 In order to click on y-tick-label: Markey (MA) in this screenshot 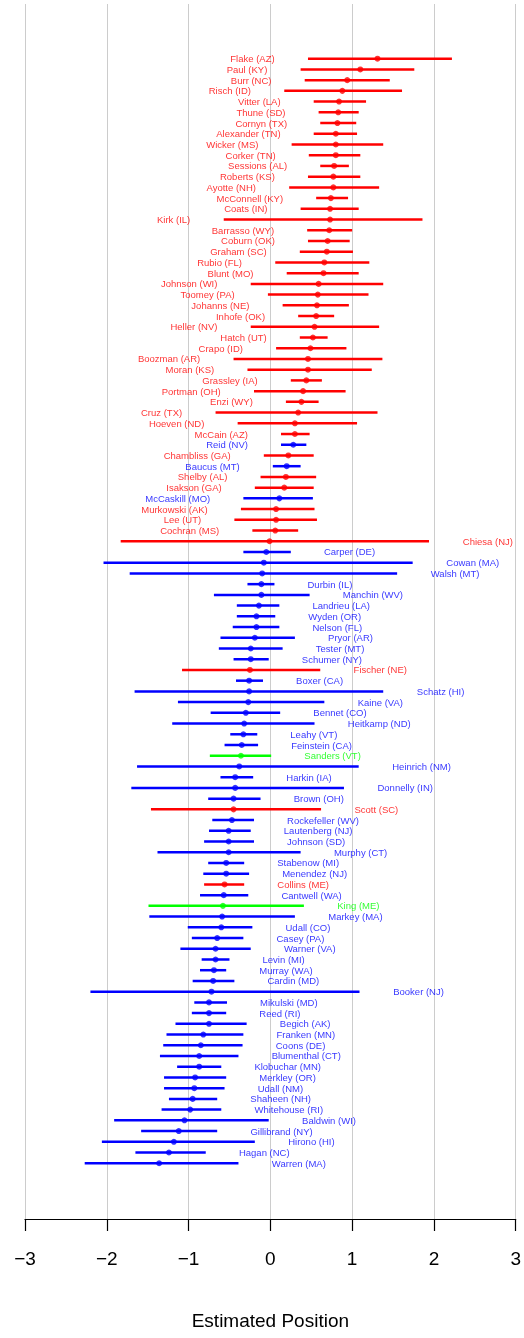, I will do `click(355, 917)`.